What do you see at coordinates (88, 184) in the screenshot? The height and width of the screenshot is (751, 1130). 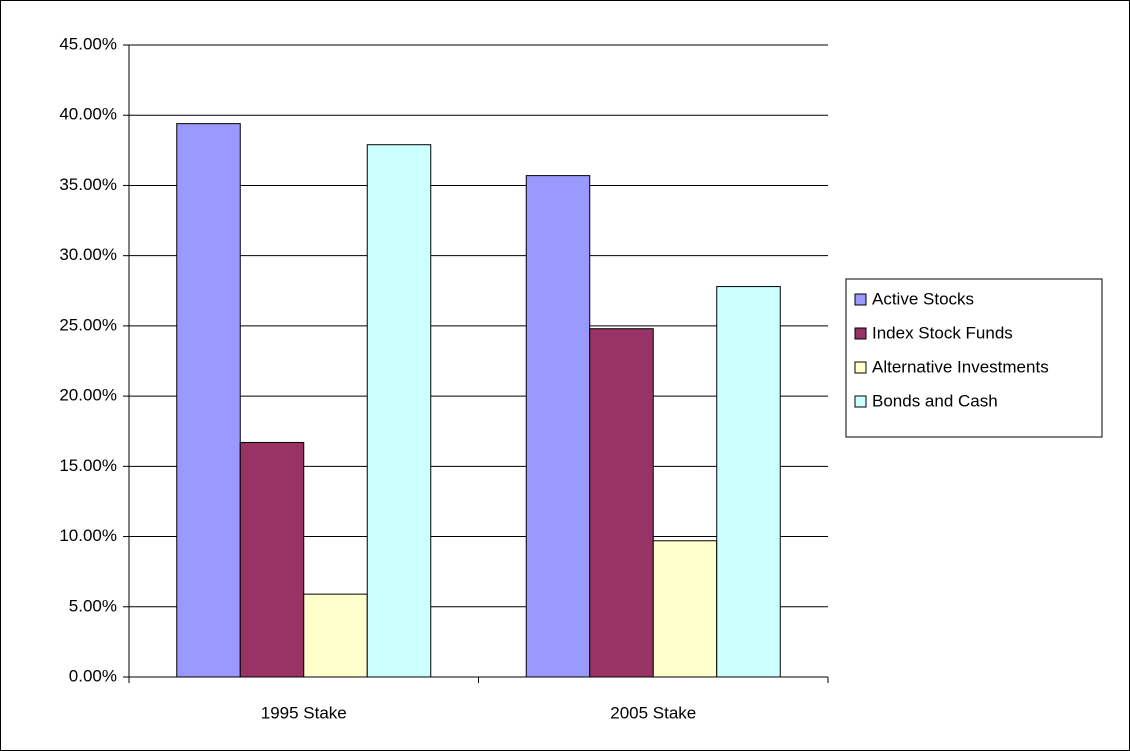 I see `y-tick-label: 35.00%` at bounding box center [88, 184].